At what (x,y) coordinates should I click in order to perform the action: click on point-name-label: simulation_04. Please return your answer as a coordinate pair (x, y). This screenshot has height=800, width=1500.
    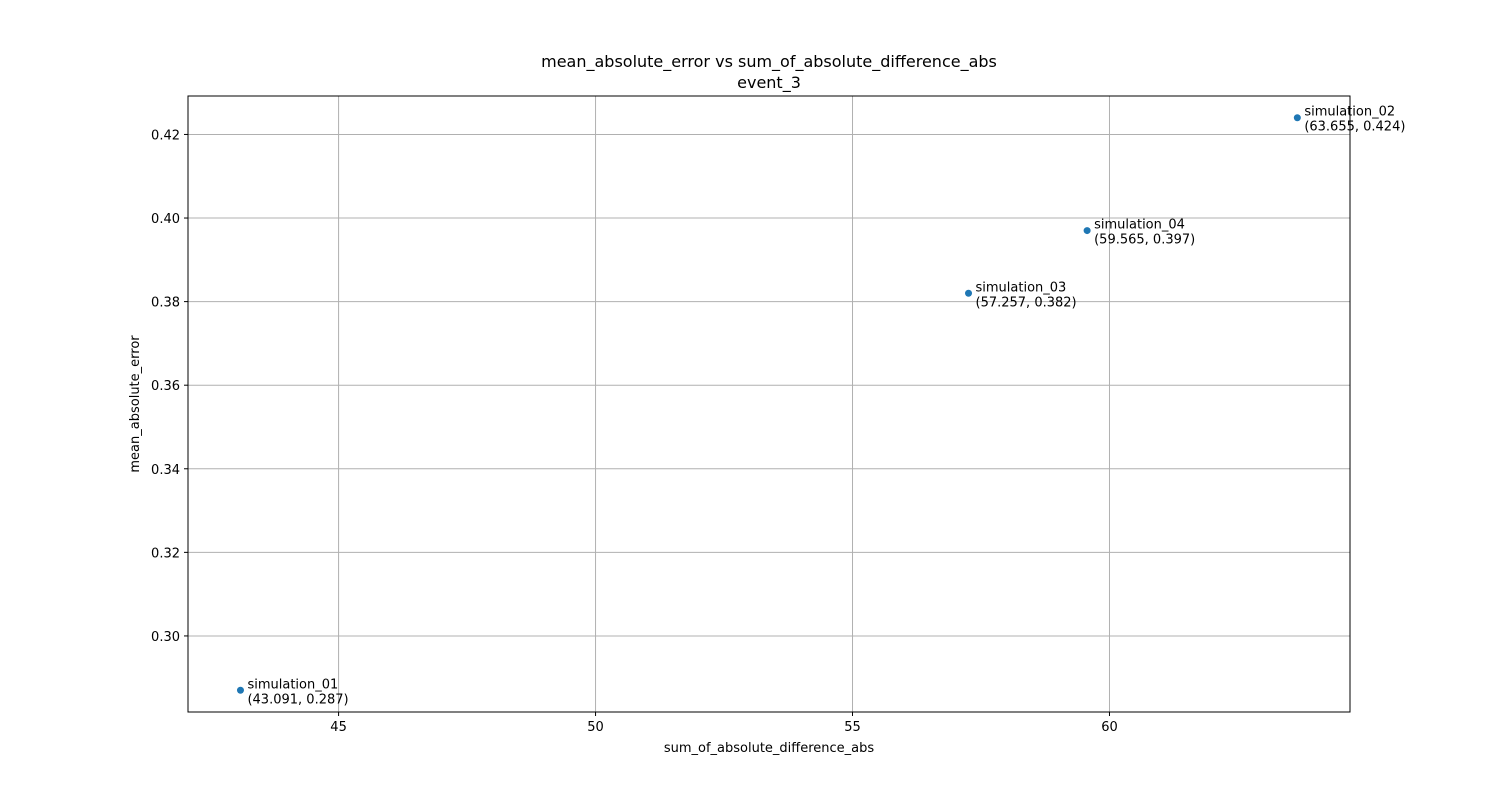
    Looking at the image, I should click on (1139, 225).